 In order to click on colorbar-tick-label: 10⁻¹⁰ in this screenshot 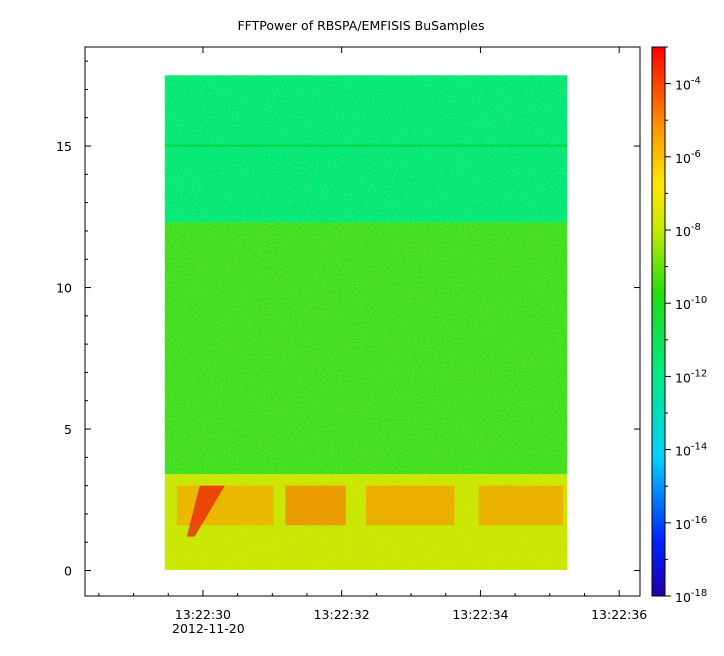, I will do `click(691, 303)`.